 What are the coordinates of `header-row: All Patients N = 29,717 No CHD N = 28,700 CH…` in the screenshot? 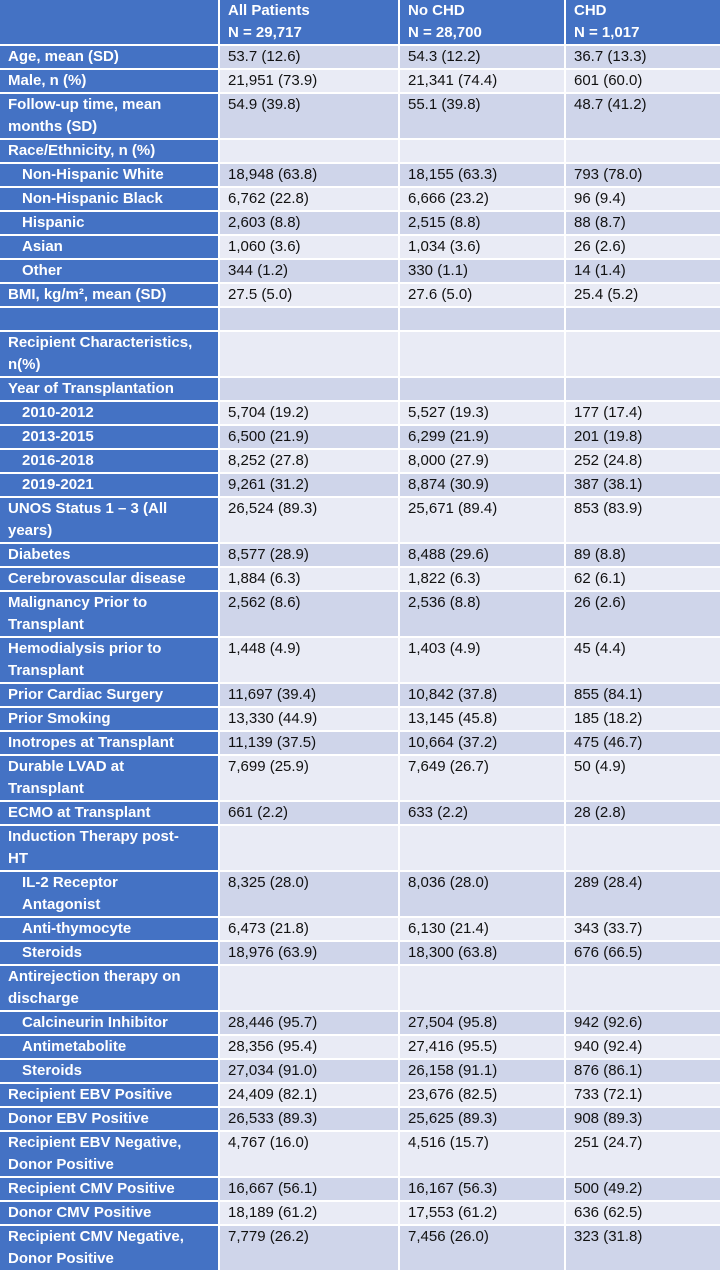 It's located at (360, 22).